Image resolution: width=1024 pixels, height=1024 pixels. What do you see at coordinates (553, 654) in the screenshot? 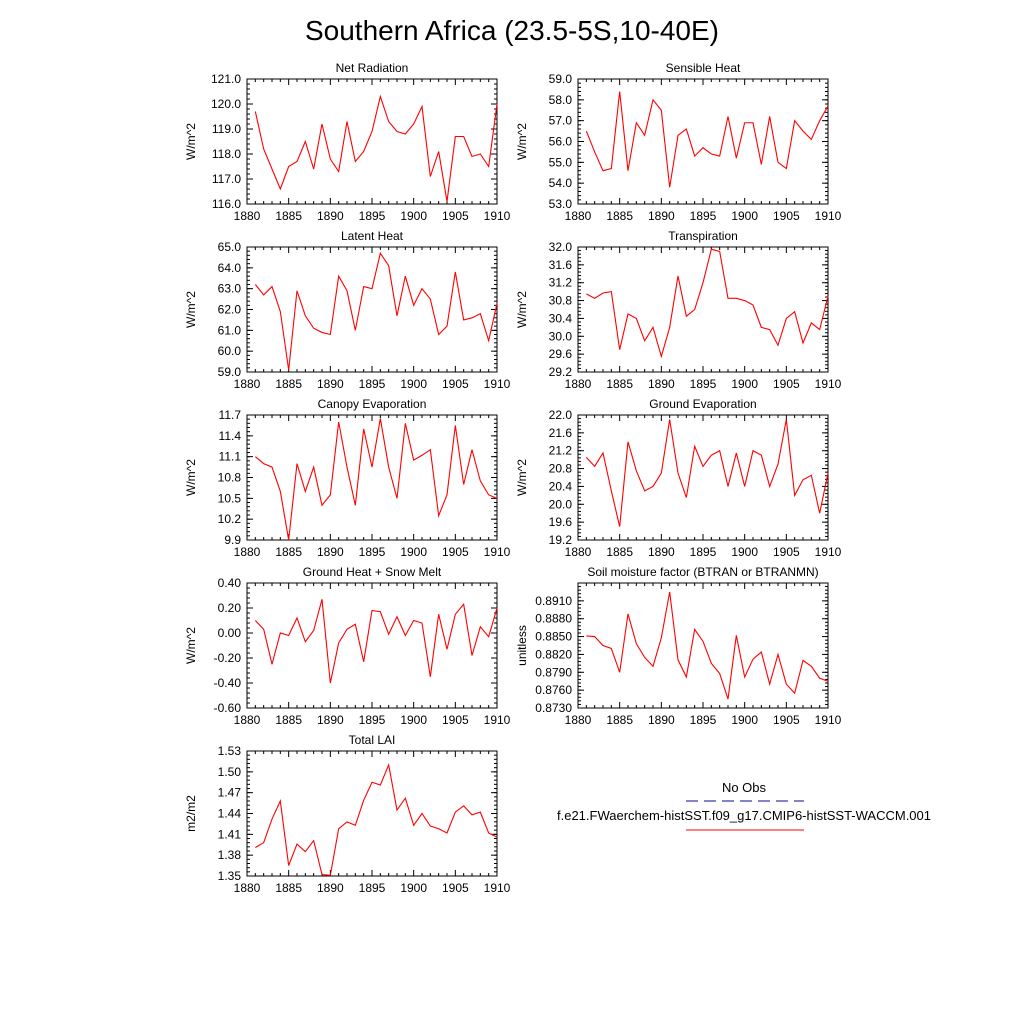
I see `y-tick-label: 0.8820` at bounding box center [553, 654].